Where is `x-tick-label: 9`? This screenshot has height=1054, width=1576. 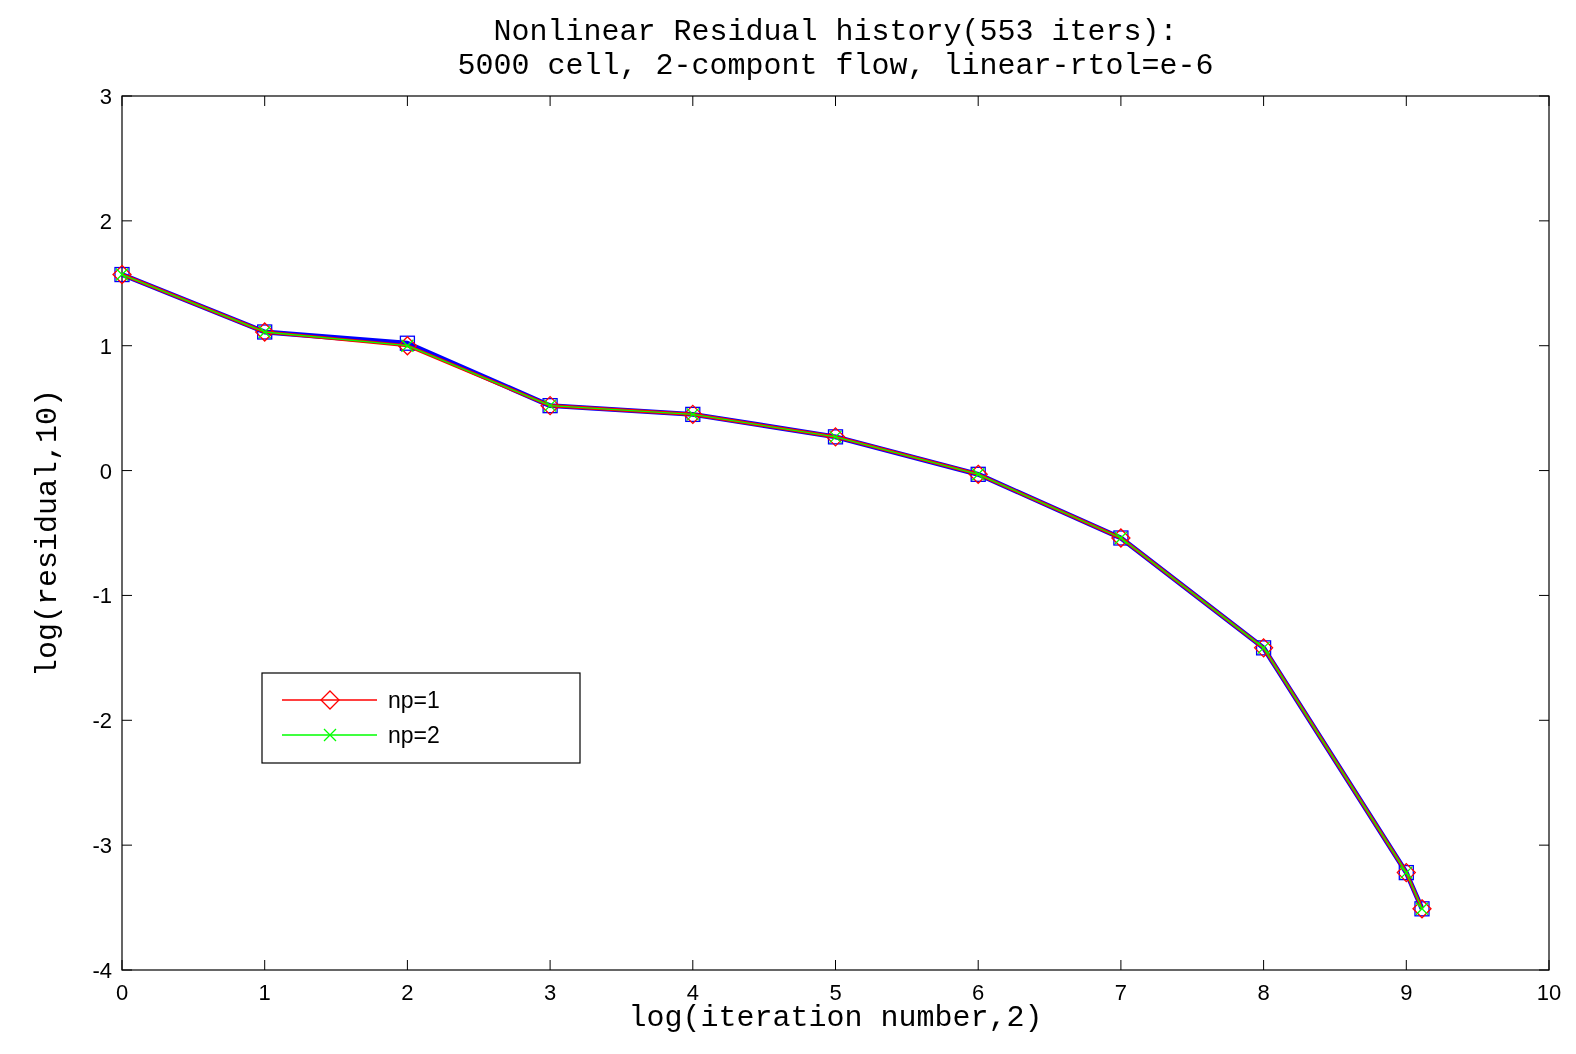 x-tick-label: 9 is located at coordinates (1406, 992).